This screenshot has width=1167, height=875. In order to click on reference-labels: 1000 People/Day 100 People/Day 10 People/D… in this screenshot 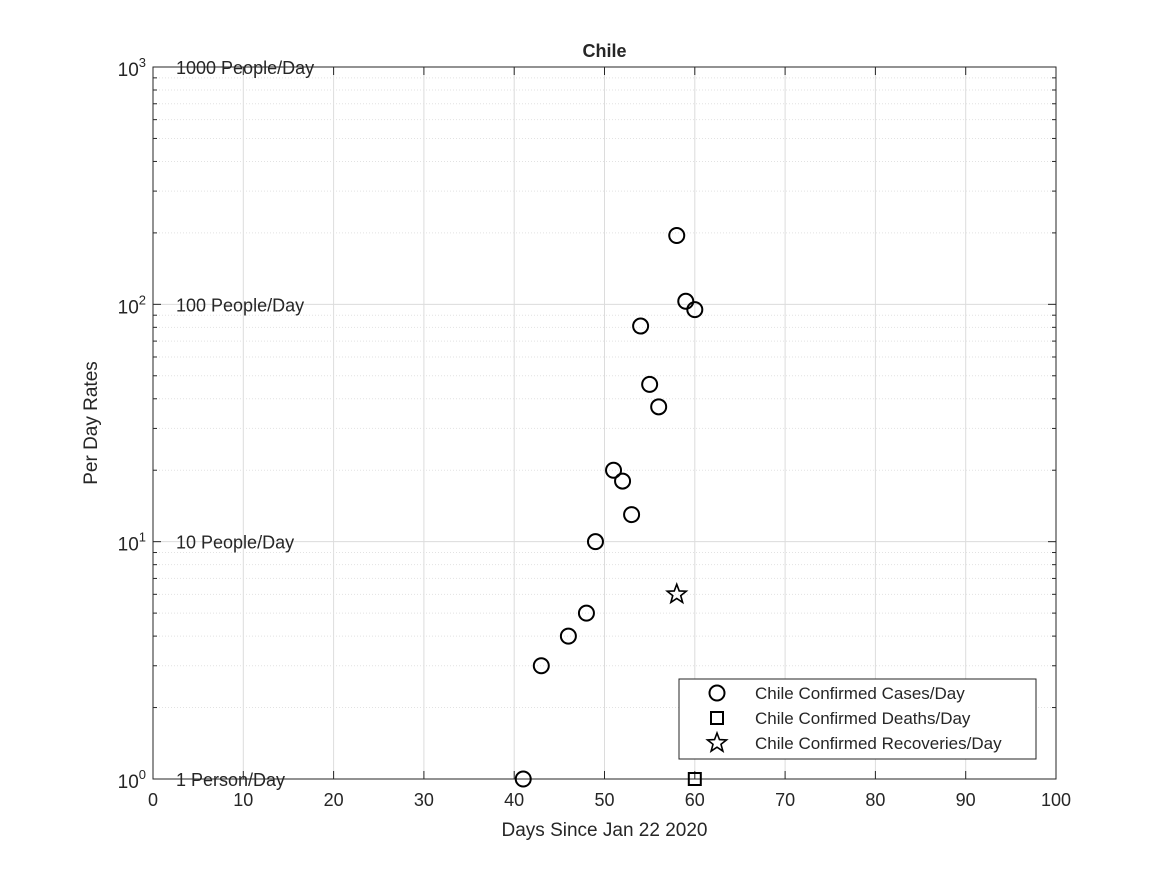, I will do `click(245, 424)`.